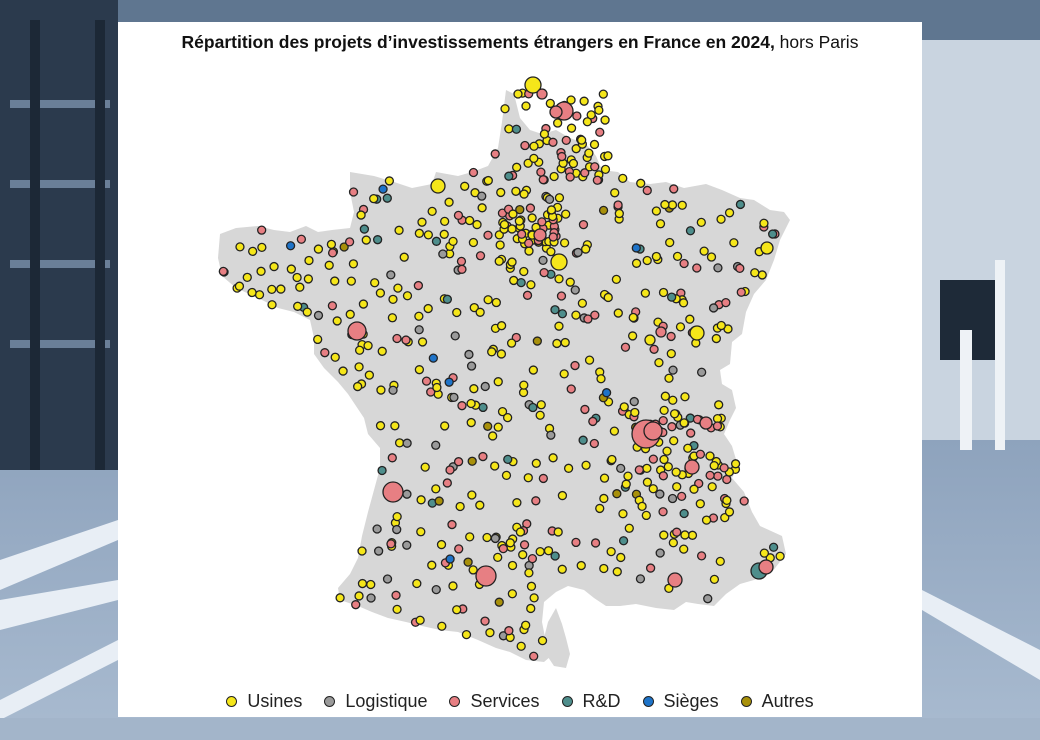 The image size is (1040, 740). Describe the element at coordinates (330, 701) in the screenshot. I see `legend-swatch-logistique` at that location.